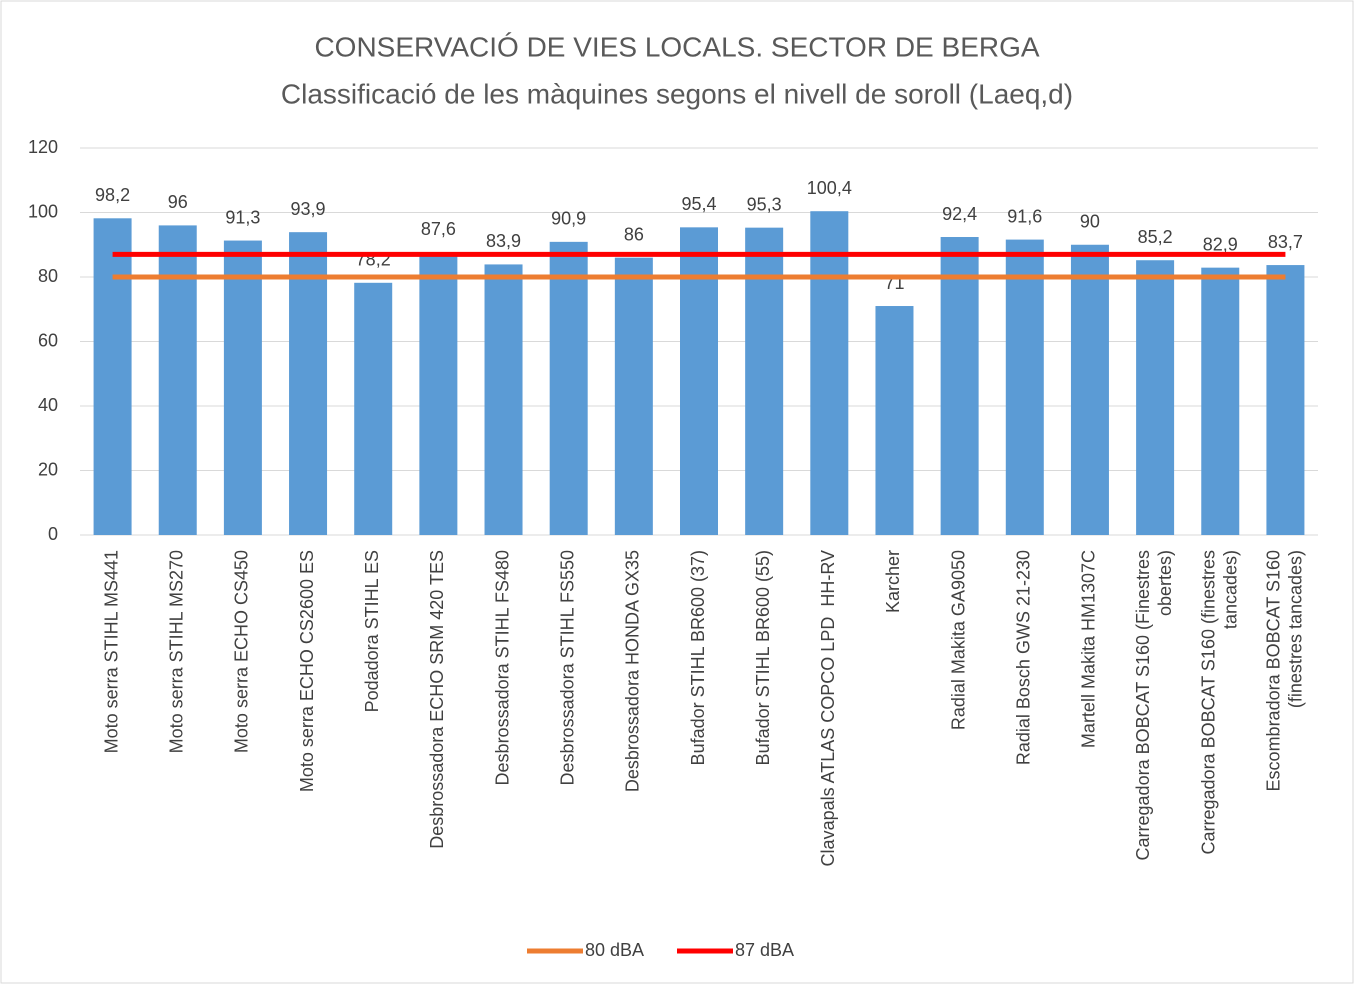 Image resolution: width=1354 pixels, height=984 pixels. What do you see at coordinates (698, 204) in the screenshot?
I see `value-label: 95,4` at bounding box center [698, 204].